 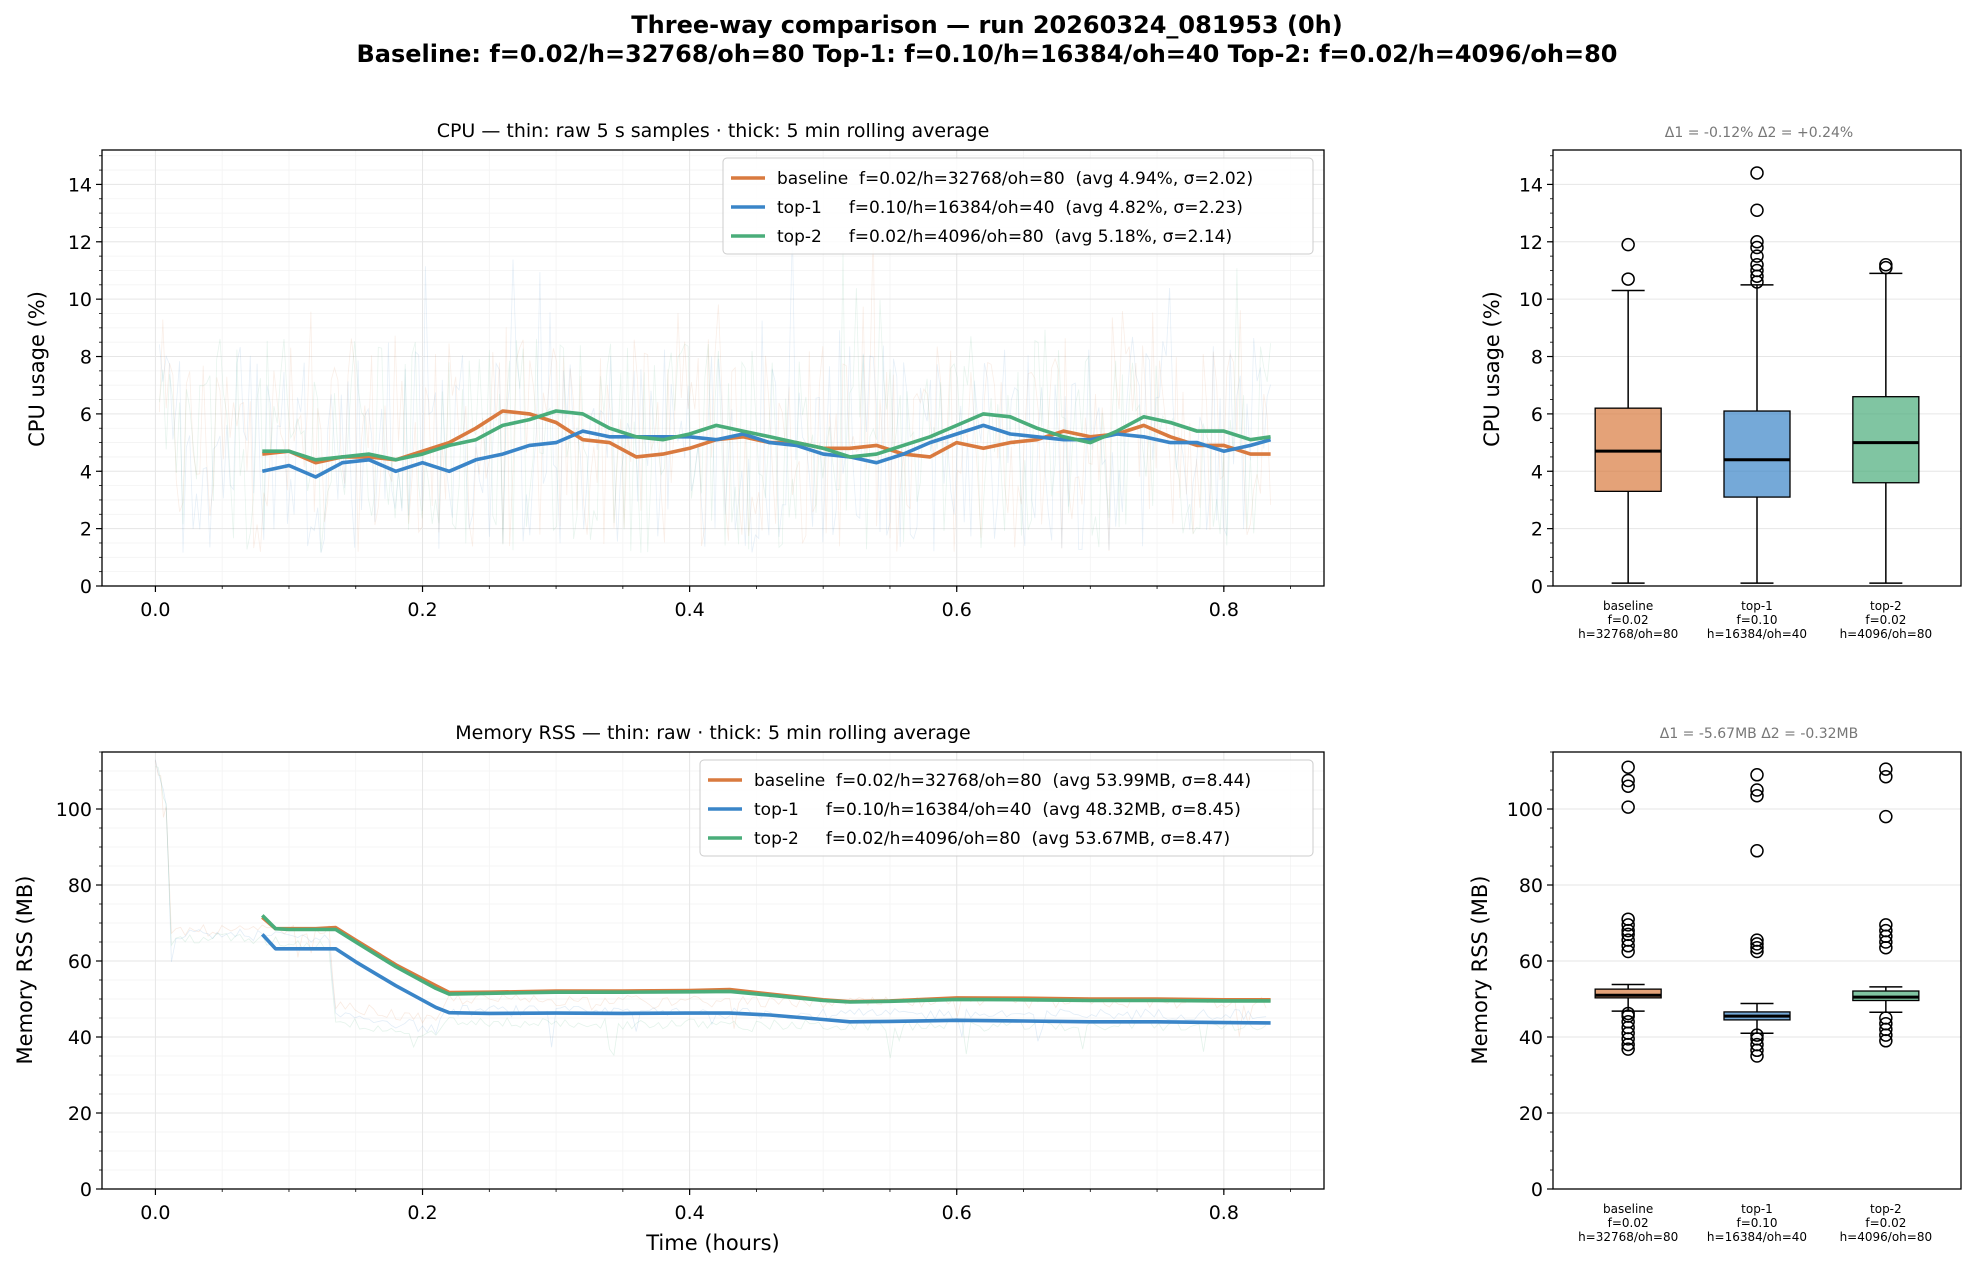 What do you see at coordinates (155, 1213) in the screenshot?
I see `x-tick-label: 0.0` at bounding box center [155, 1213].